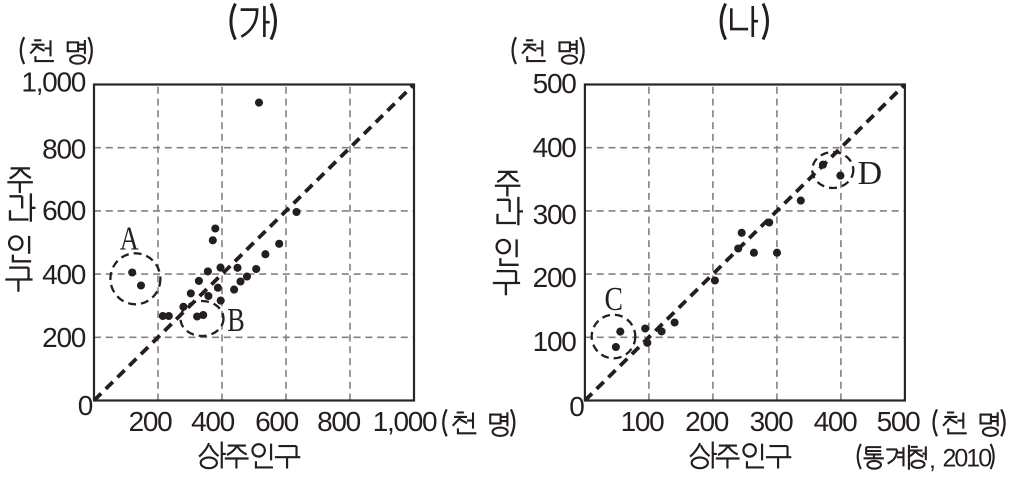 Image resolution: width=1031 pixels, height=477 pixels. Describe the element at coordinates (236, 320) in the screenshot. I see `svg-text: B` at that location.